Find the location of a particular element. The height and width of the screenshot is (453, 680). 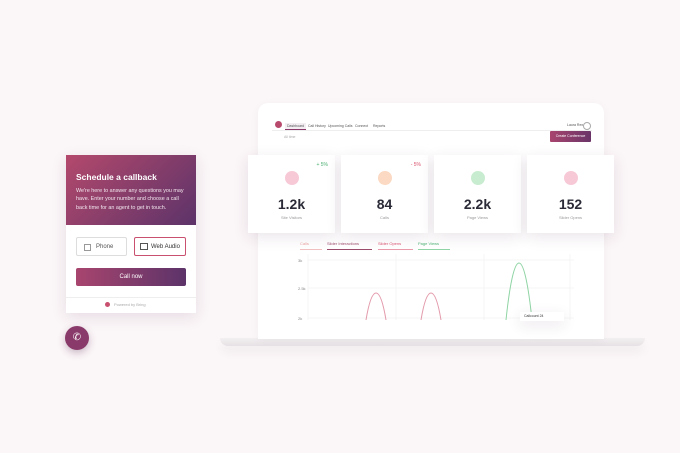

stat-card: 2.2k Page Views is located at coordinates (477, 194).